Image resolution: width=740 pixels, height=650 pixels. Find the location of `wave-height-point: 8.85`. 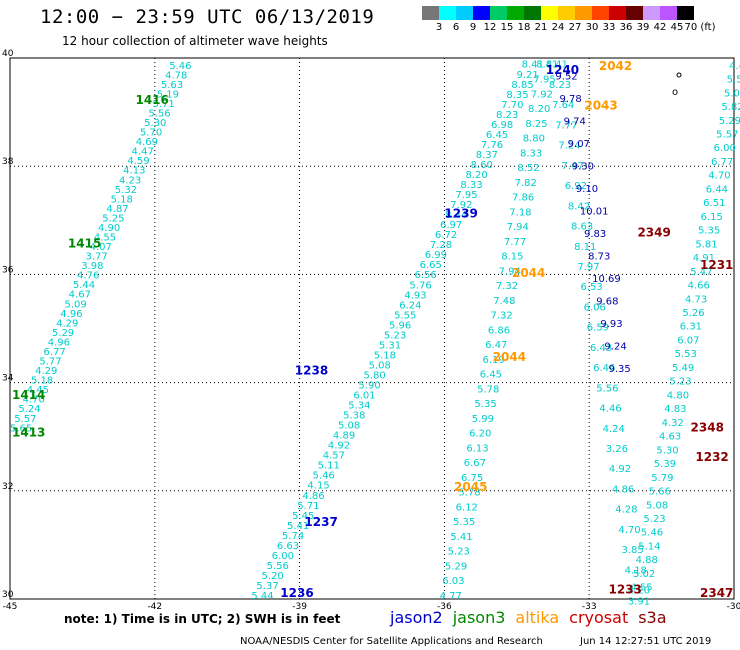

wave-height-point: 8.85 is located at coordinates (522, 85).